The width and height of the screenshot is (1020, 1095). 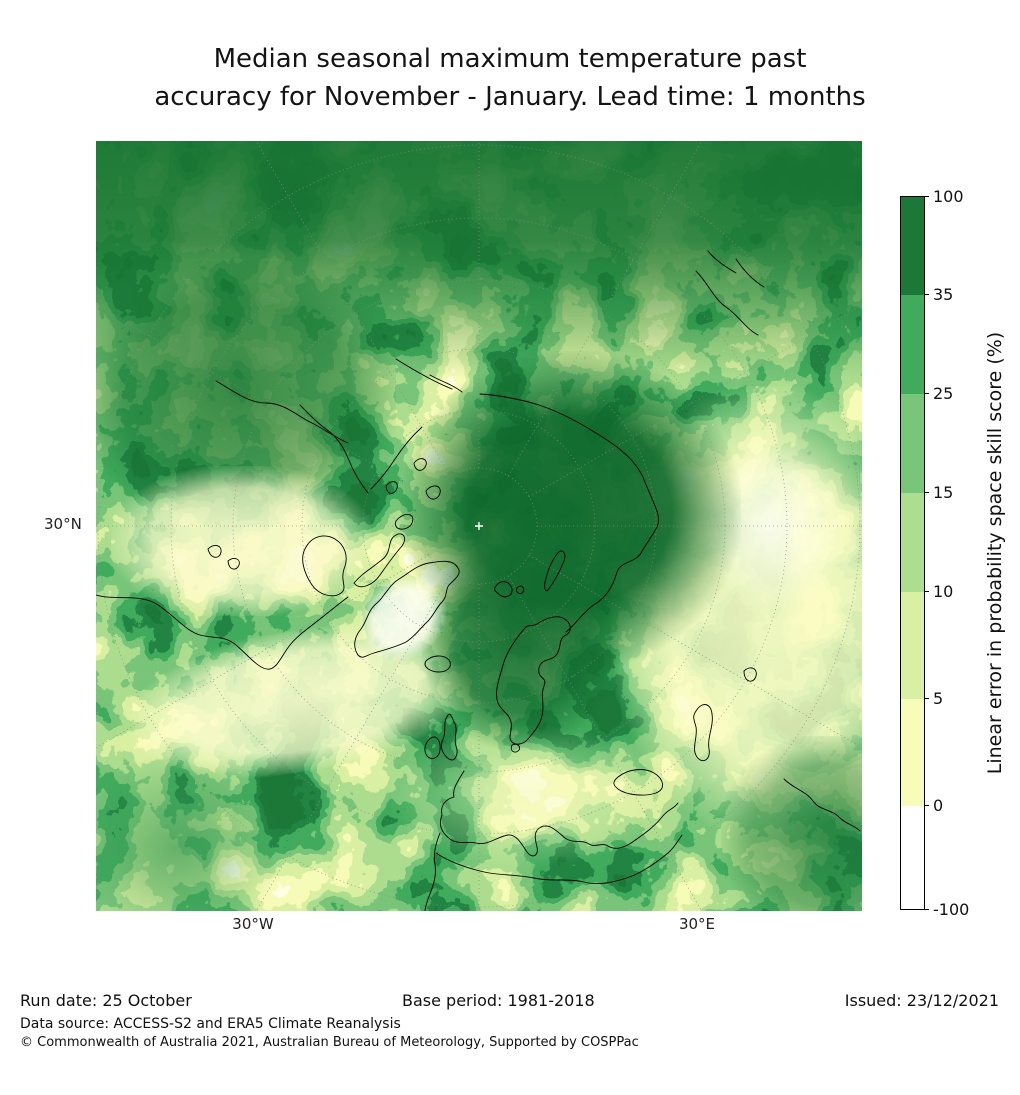 I want to click on pole-marker, so click(x=479, y=526).